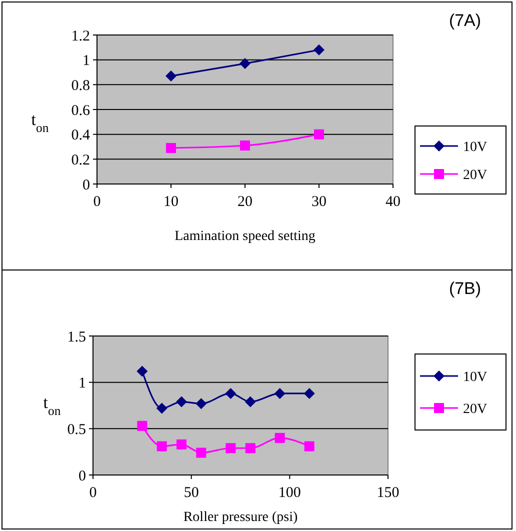 This screenshot has width=516, height=531. I want to click on x-tick-label: 40, so click(393, 202).